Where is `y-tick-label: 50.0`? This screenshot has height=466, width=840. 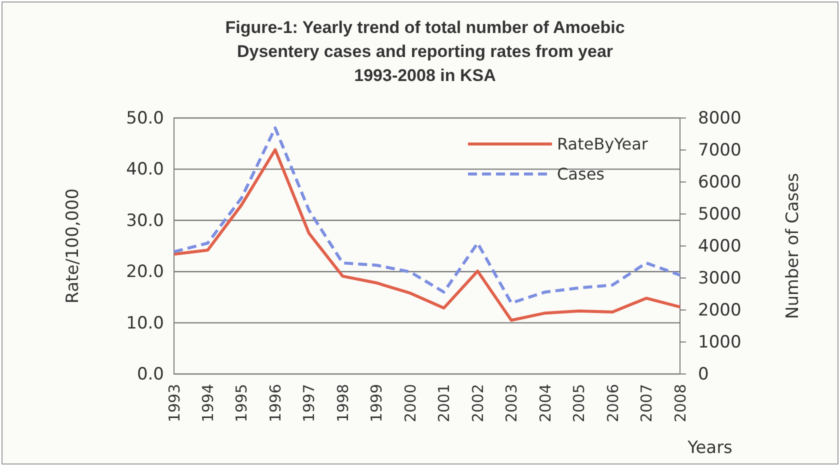
y-tick-label: 50.0 is located at coordinates (145, 118).